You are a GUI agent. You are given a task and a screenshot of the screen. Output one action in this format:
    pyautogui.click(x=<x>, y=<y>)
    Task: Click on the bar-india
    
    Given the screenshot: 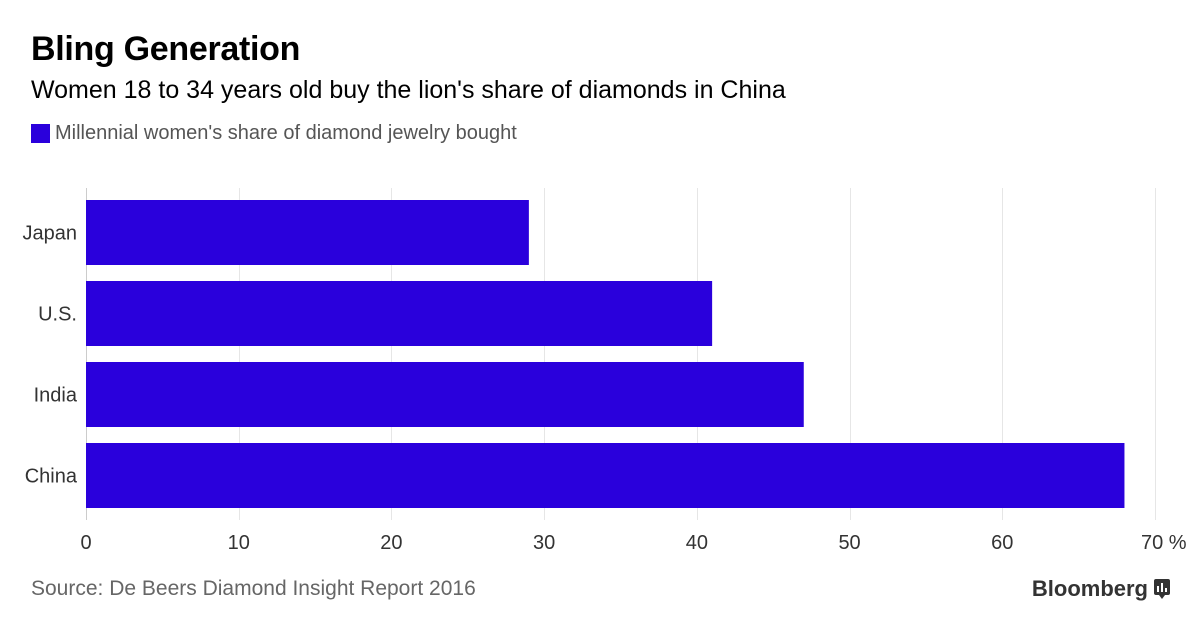 What is the action you would take?
    pyautogui.click(x=445, y=394)
    